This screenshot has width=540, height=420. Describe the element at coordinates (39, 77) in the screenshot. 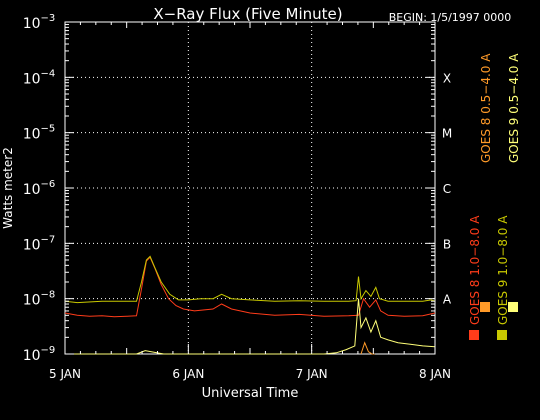

I see `y-tick-label: 10⁻⁴` at that location.